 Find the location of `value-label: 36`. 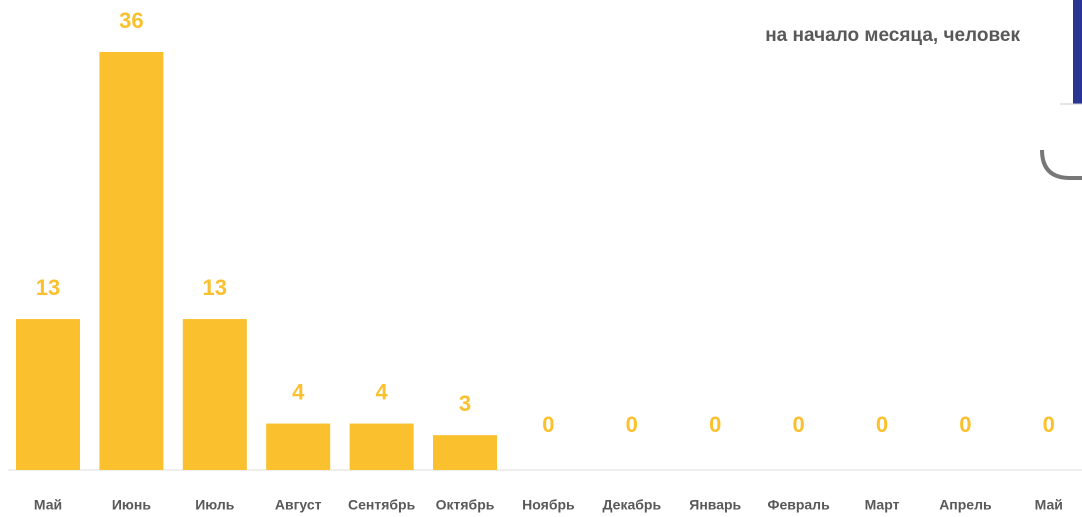

value-label: 36 is located at coordinates (131, 20).